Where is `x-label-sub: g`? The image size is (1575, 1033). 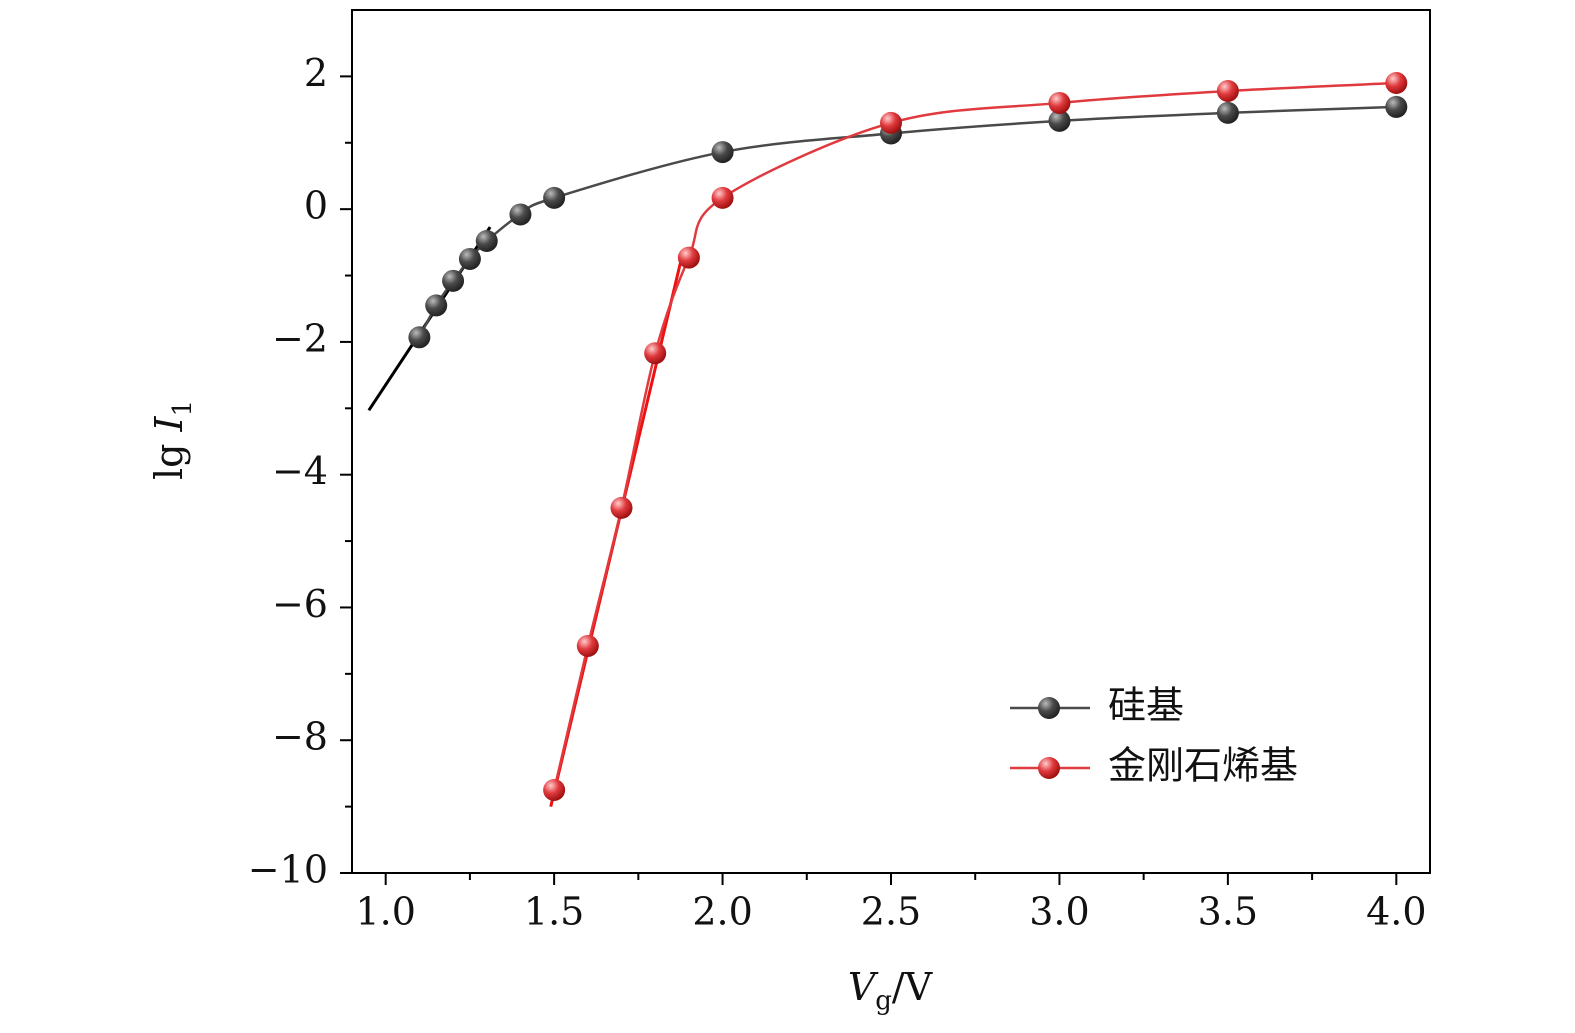 x-label-sub: g is located at coordinates (883, 1001).